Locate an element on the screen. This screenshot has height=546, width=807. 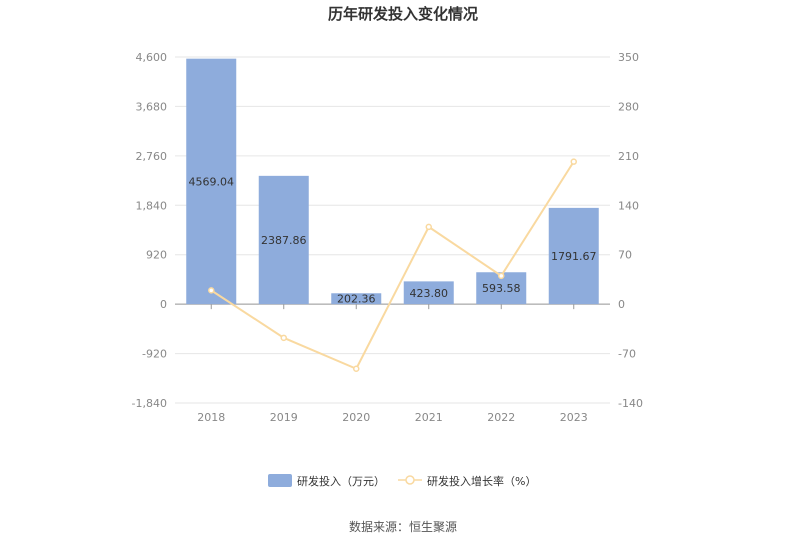
x-tick-label: 2022 is located at coordinates (501, 417).